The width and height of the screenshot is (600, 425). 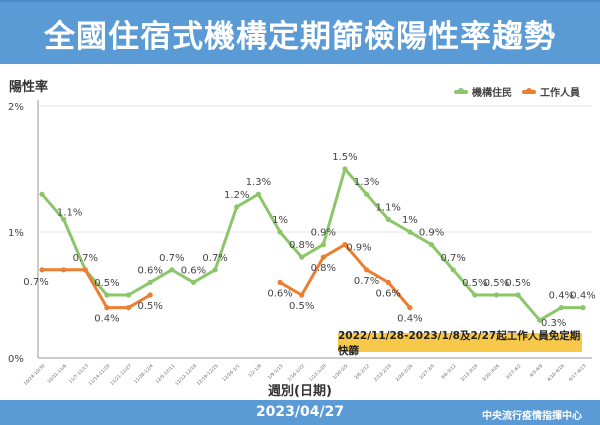 I want to click on series-line-staff, so click(x=96, y=289).